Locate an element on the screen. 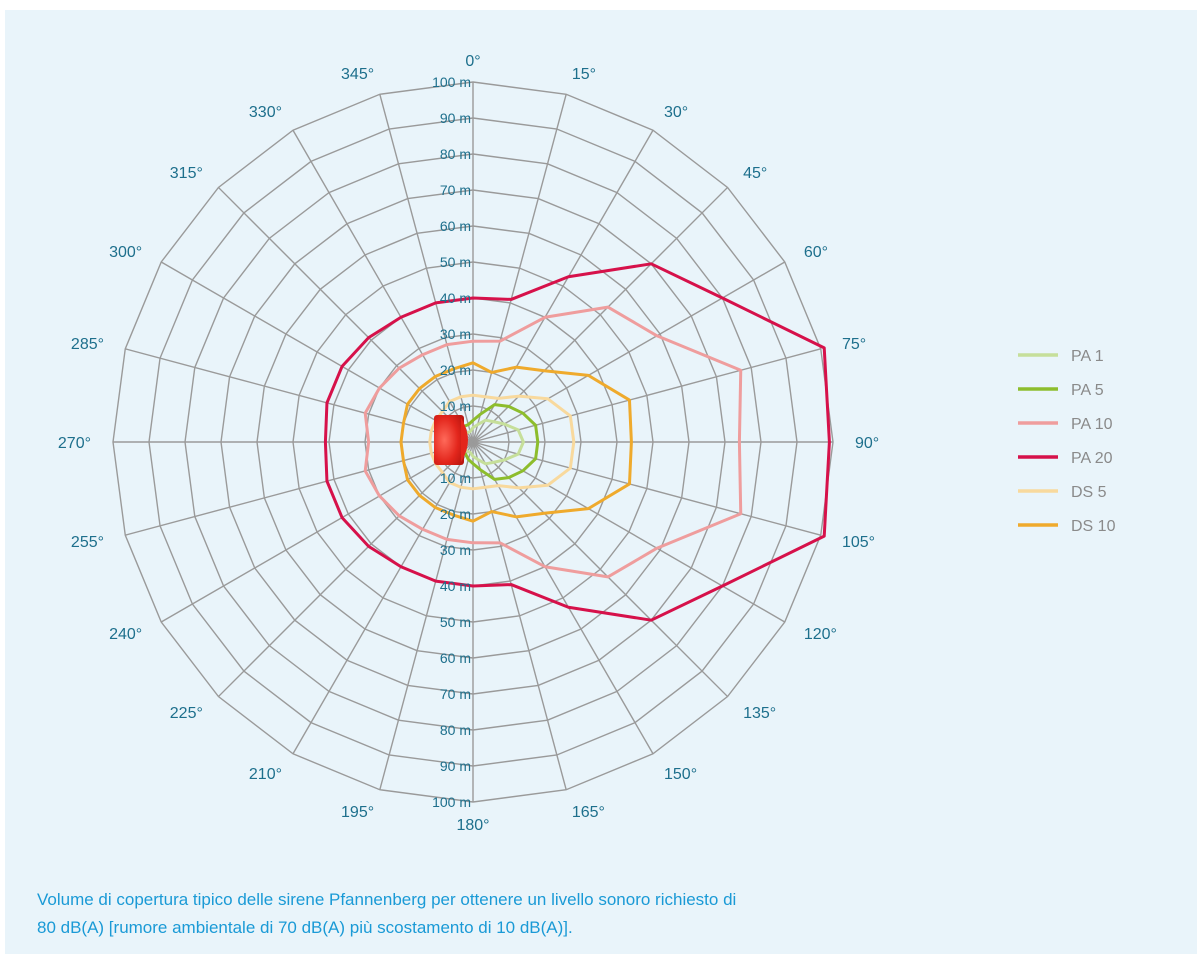 The height and width of the screenshot is (961, 1202). angle-label: 60° is located at coordinates (816, 252).